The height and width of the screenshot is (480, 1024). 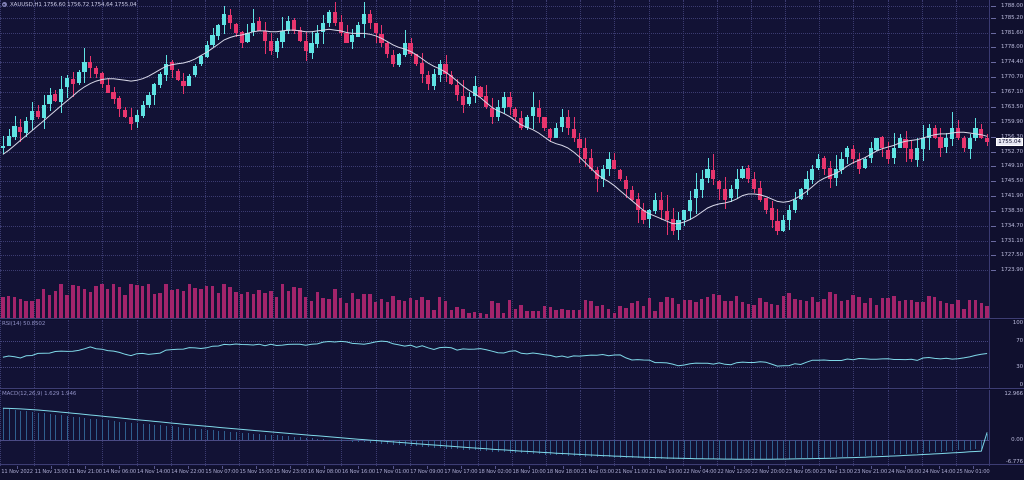 What do you see at coordinates (17, 472) in the screenshot?
I see `time-axis-label: 11 Nov 2022` at bounding box center [17, 472].